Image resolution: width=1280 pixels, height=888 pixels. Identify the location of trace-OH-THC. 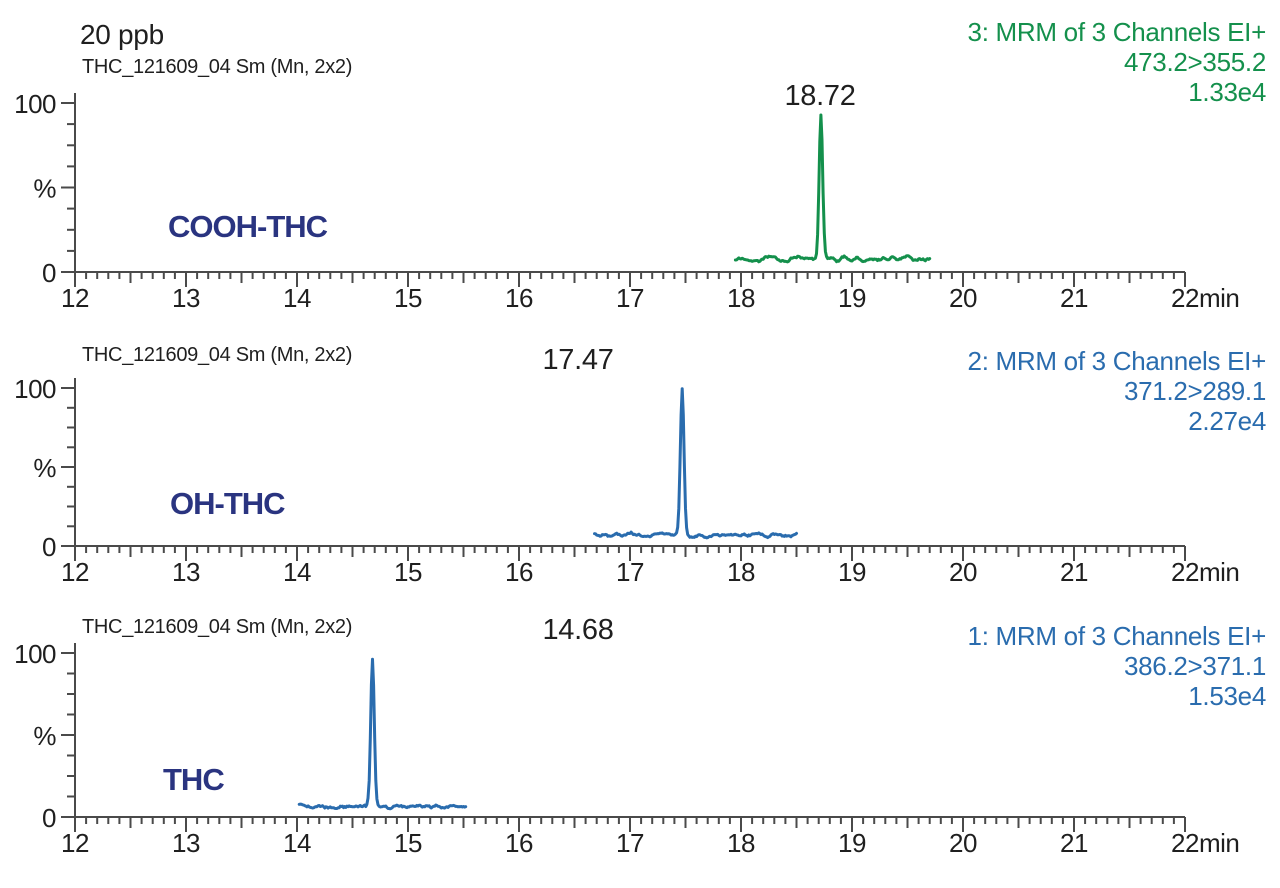
(695, 463).